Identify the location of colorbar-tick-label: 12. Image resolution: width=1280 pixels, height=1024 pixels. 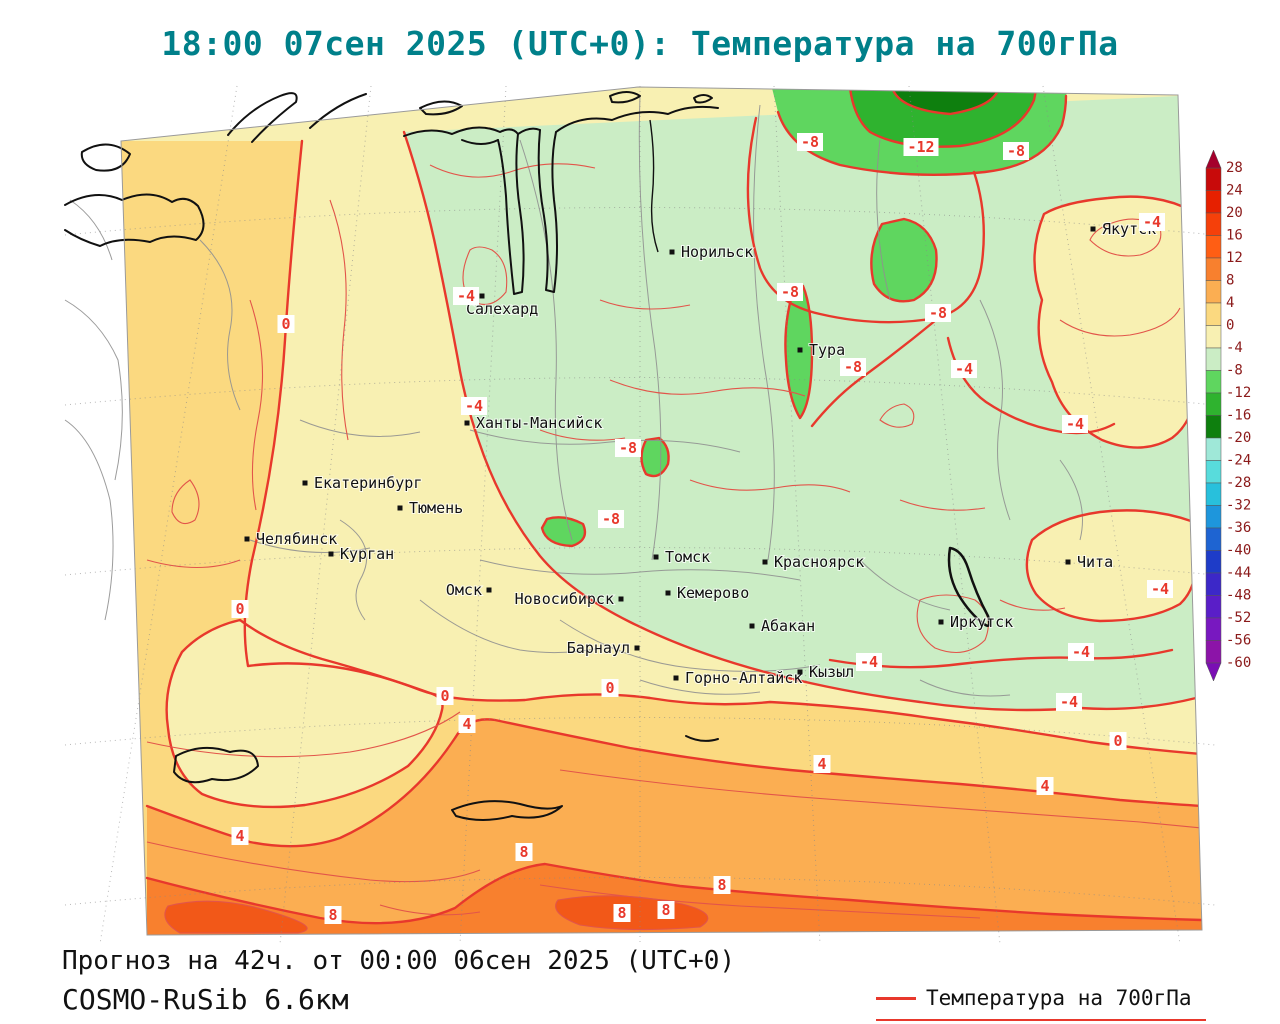
(1234, 258).